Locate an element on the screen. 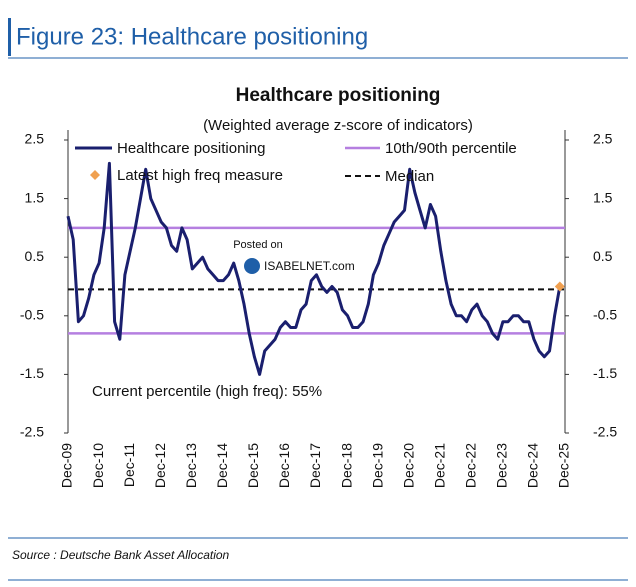 Image resolution: width=636 pixels, height=587 pixels. x-tick-label: Dec-09 is located at coordinates (67, 465).